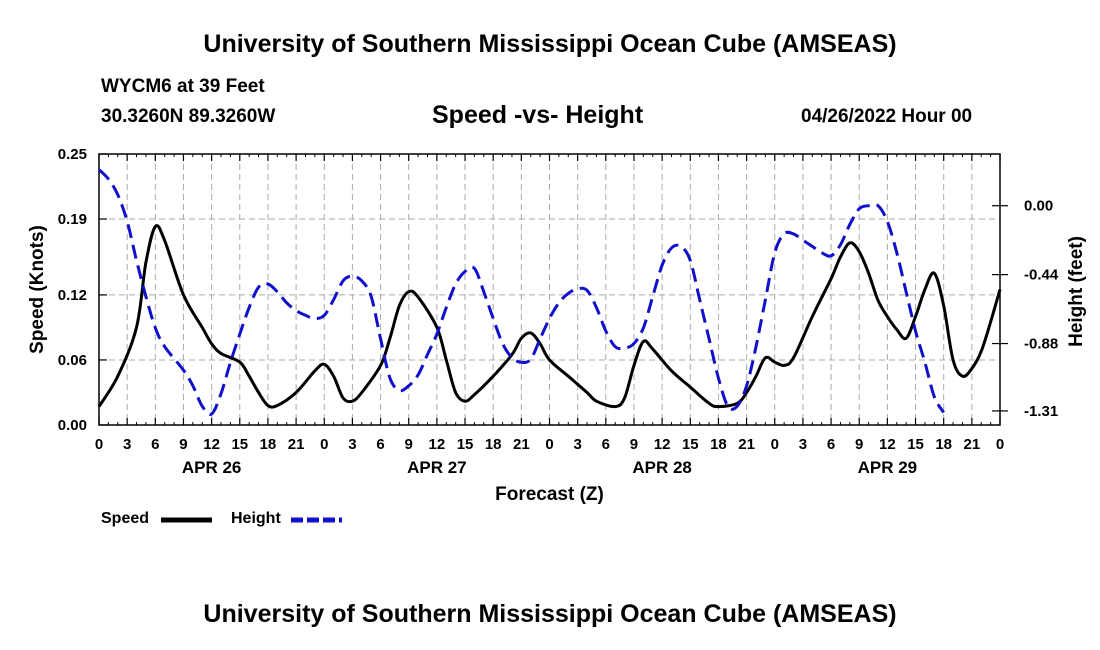 The height and width of the screenshot is (650, 1100). What do you see at coordinates (72, 360) in the screenshot?
I see `left-y-tick-label: 0.06` at bounding box center [72, 360].